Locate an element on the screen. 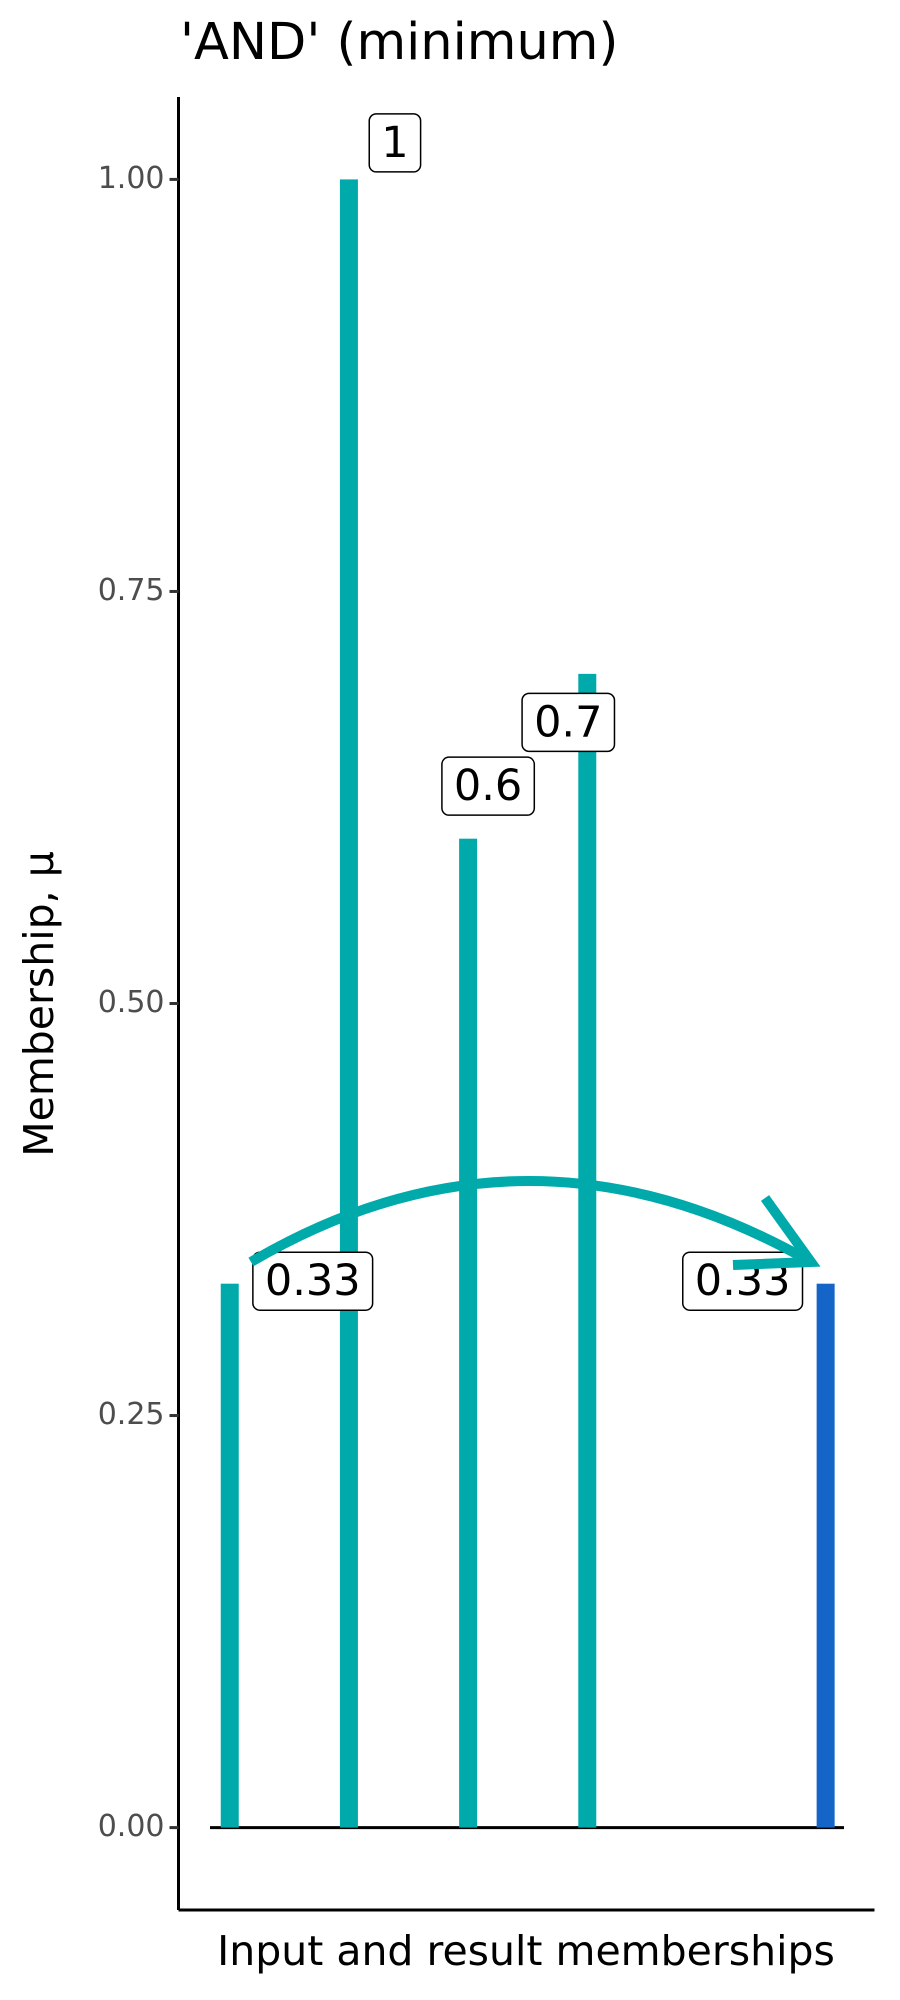 Image resolution: width=900 pixels, height=2000 pixels. arrow is located at coordinates (531, 1221).